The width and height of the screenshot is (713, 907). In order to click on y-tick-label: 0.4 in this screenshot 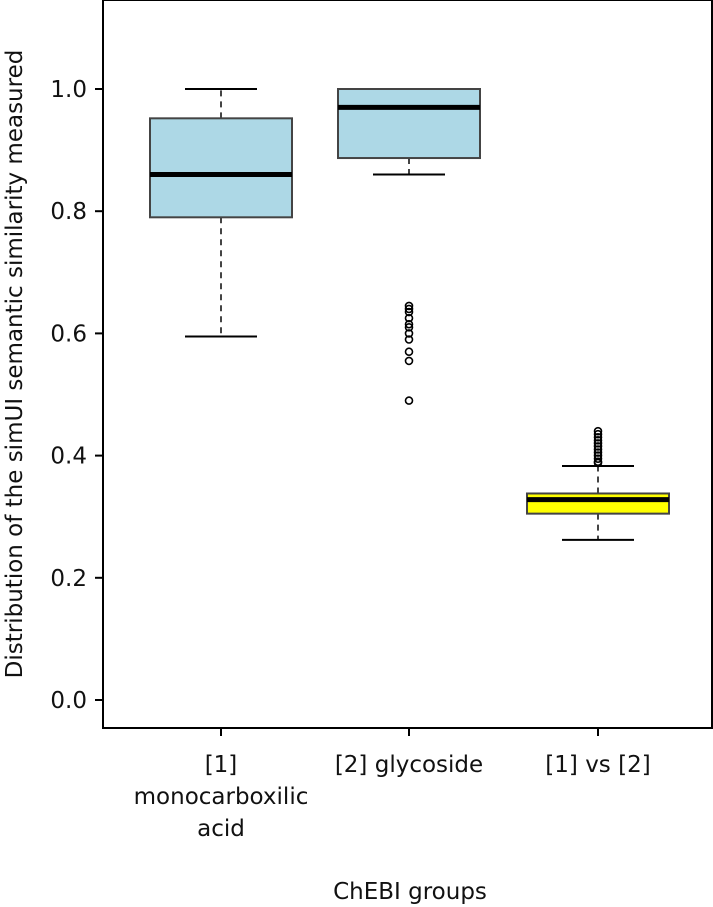, I will do `click(68, 457)`.